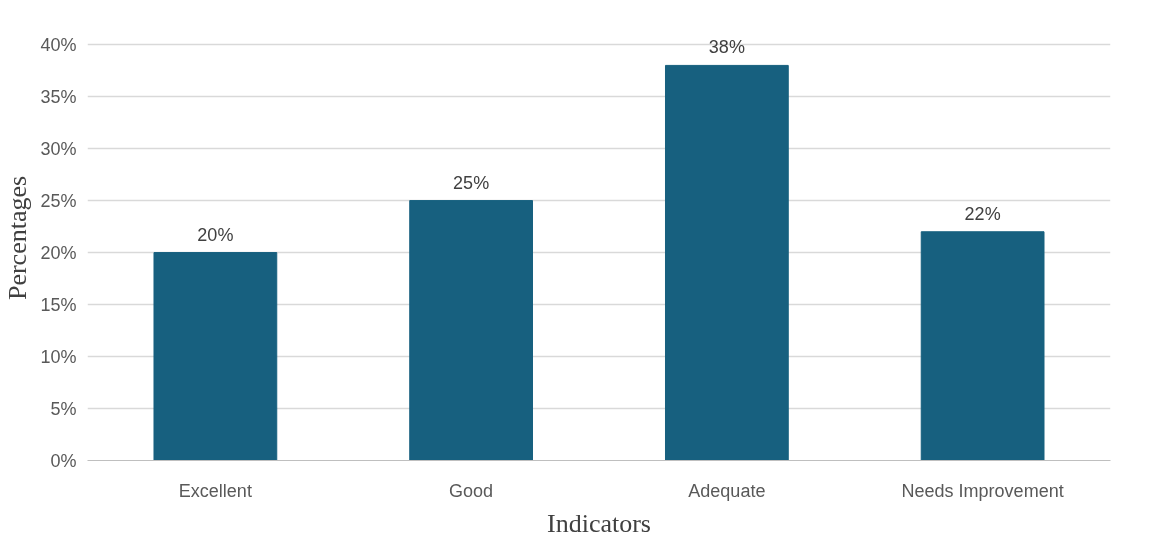  I want to click on y-tick-label: 30%, so click(58, 148).